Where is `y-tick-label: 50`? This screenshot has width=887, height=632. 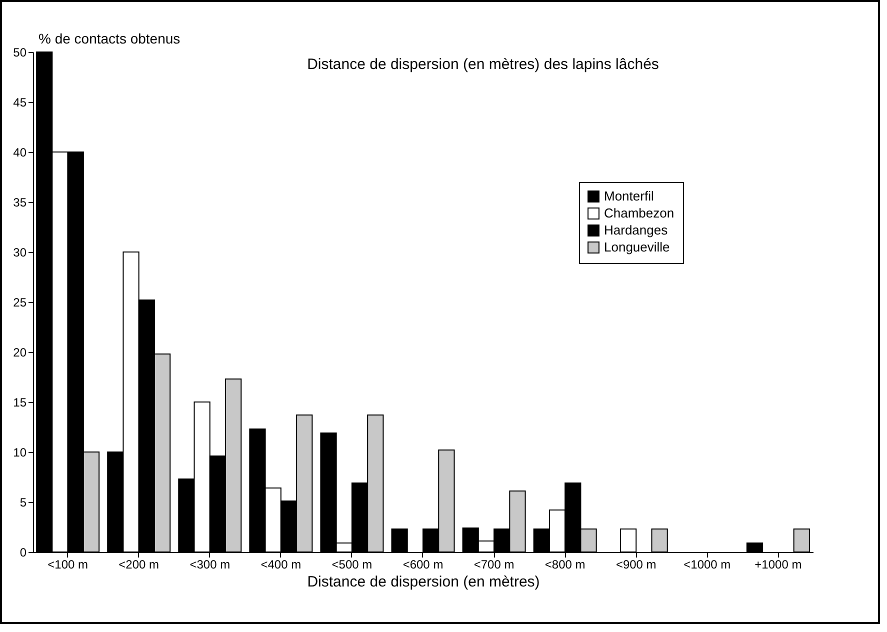
y-tick-label: 50 is located at coordinates (20, 53).